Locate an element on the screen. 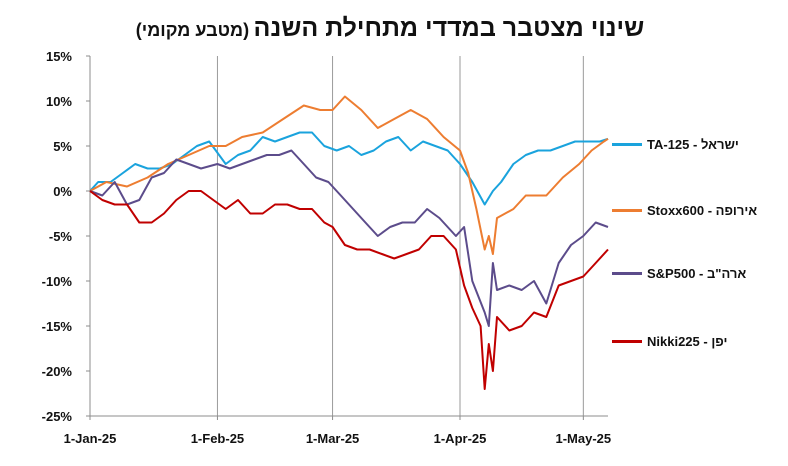  x-tick-label: 1-Mar-25 is located at coordinates (332, 438).